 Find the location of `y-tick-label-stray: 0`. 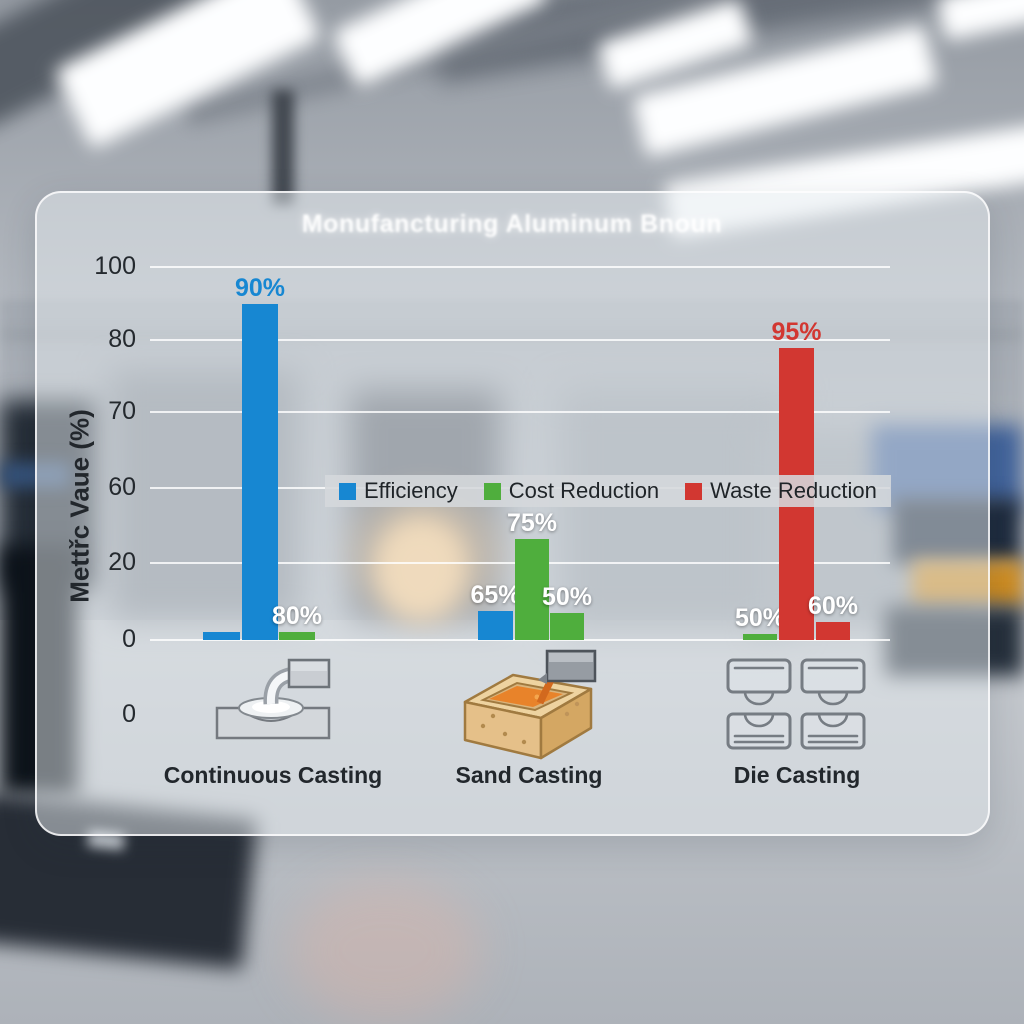

y-tick-label-stray: 0 is located at coordinates (129, 714).